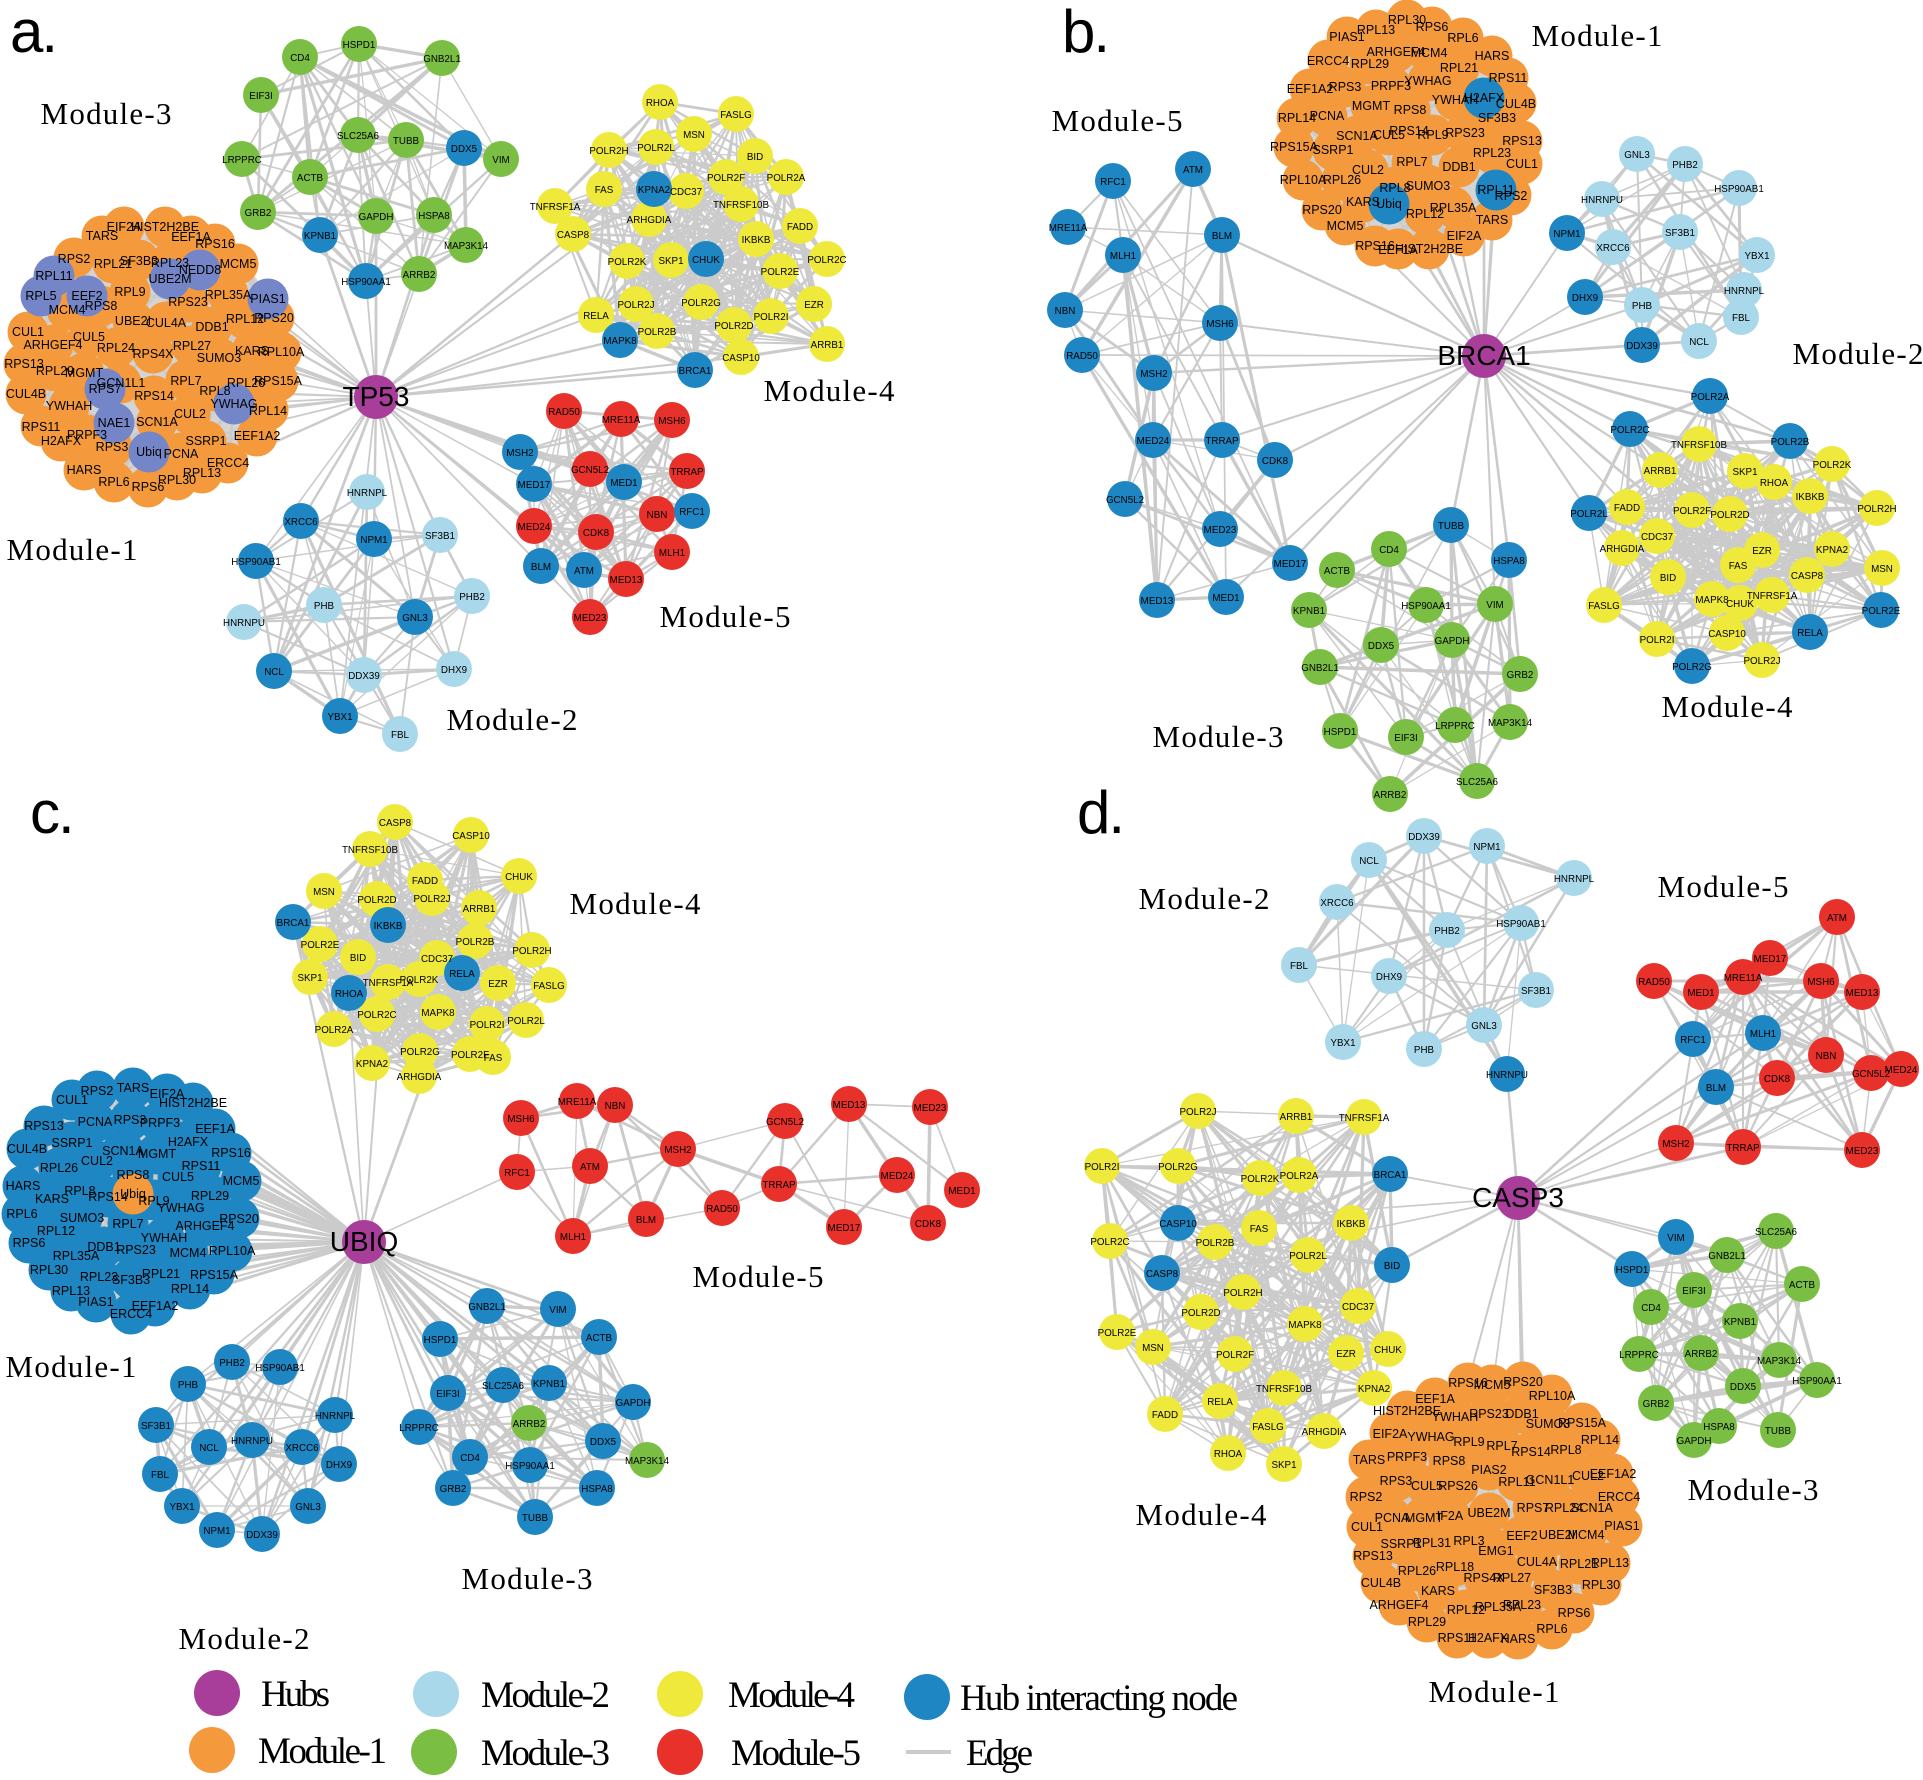  I want to click on svg-text: ARRB1, so click(1660, 471).